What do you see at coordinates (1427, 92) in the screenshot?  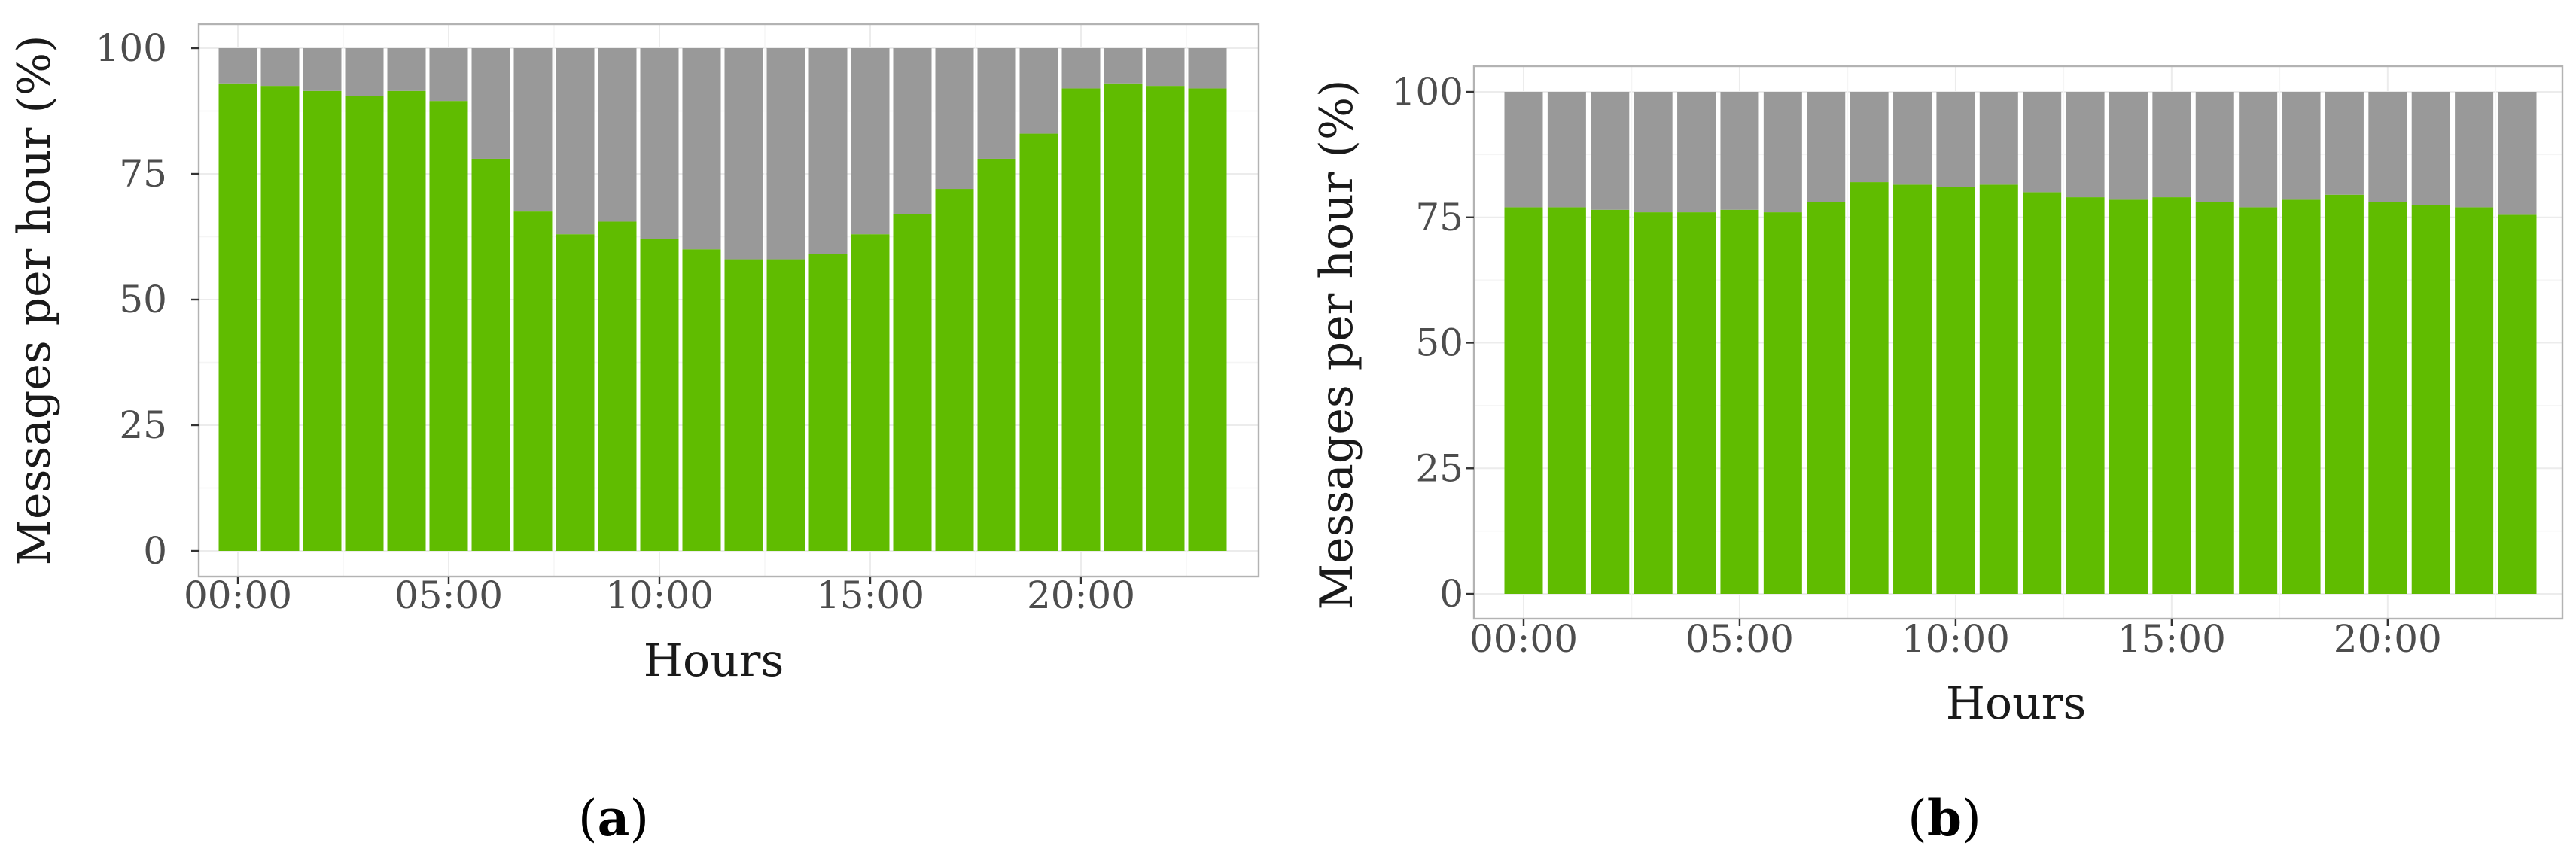 I see `y-tick-label-b: 100` at bounding box center [1427, 92].